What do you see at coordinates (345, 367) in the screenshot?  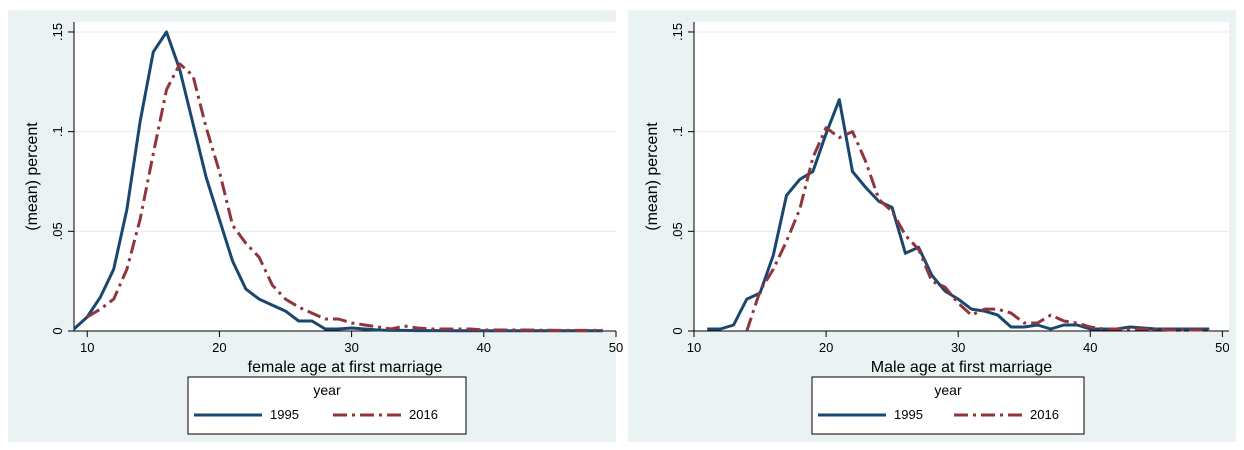 I see `x-axis-title: female age at first marriage` at bounding box center [345, 367].